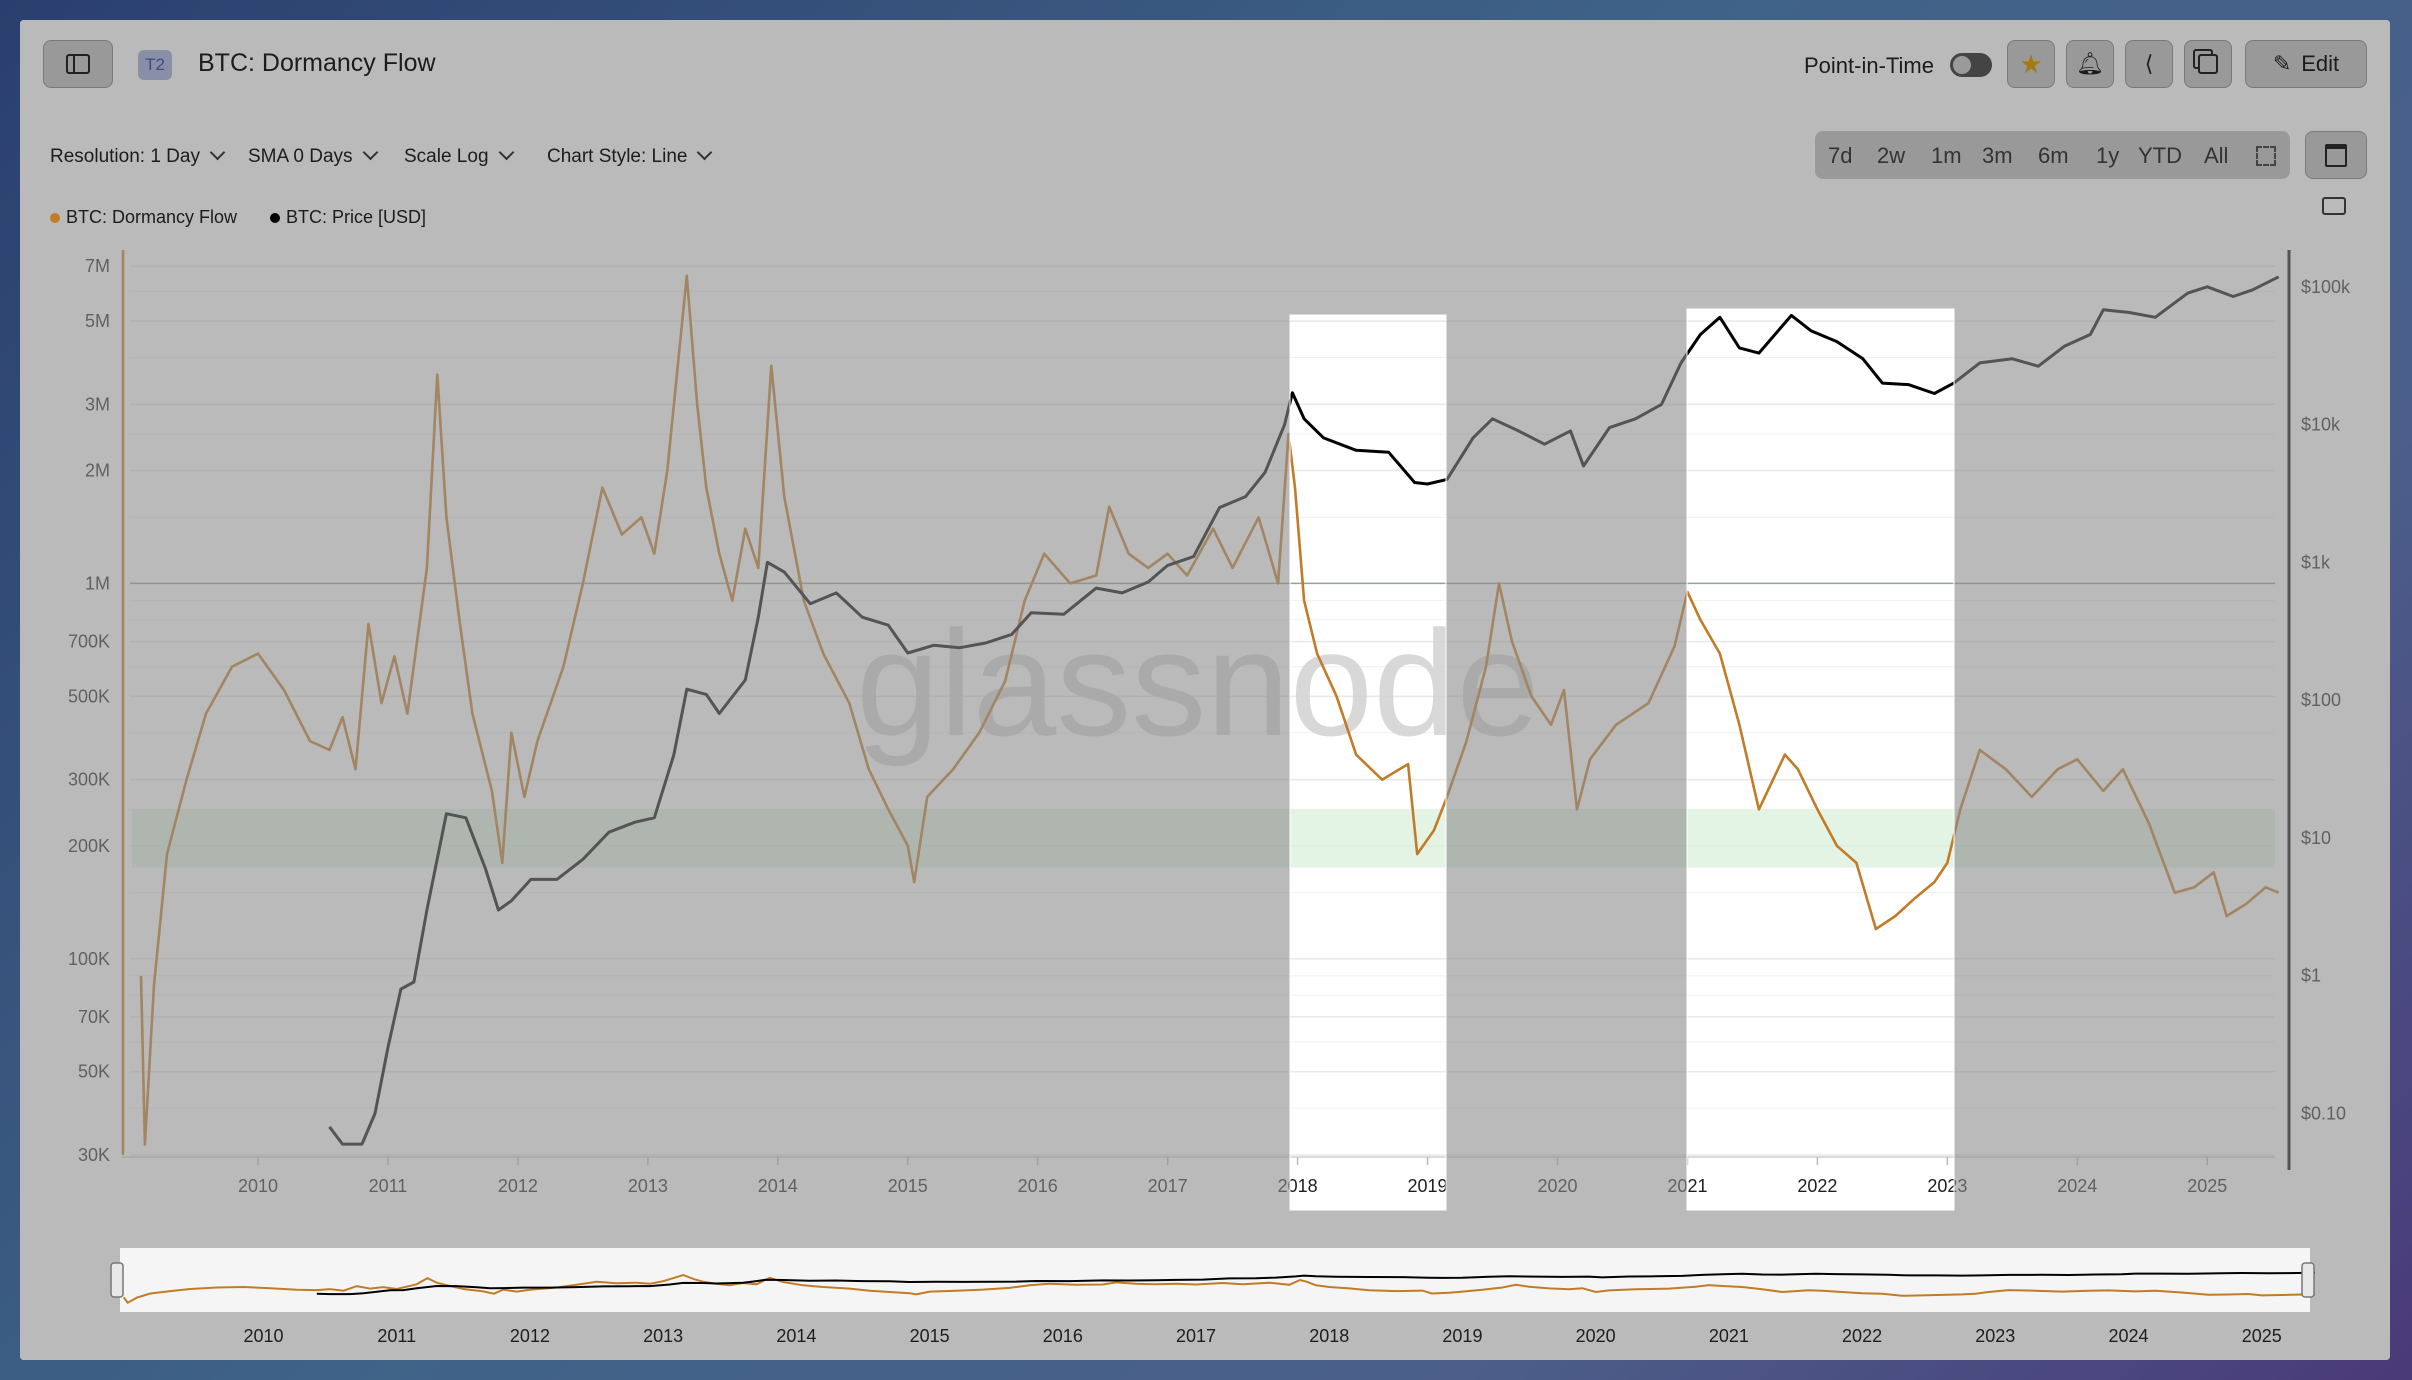 The height and width of the screenshot is (1380, 2412). I want to click on legend-item-price: BTC: Price [USD], so click(348, 217).